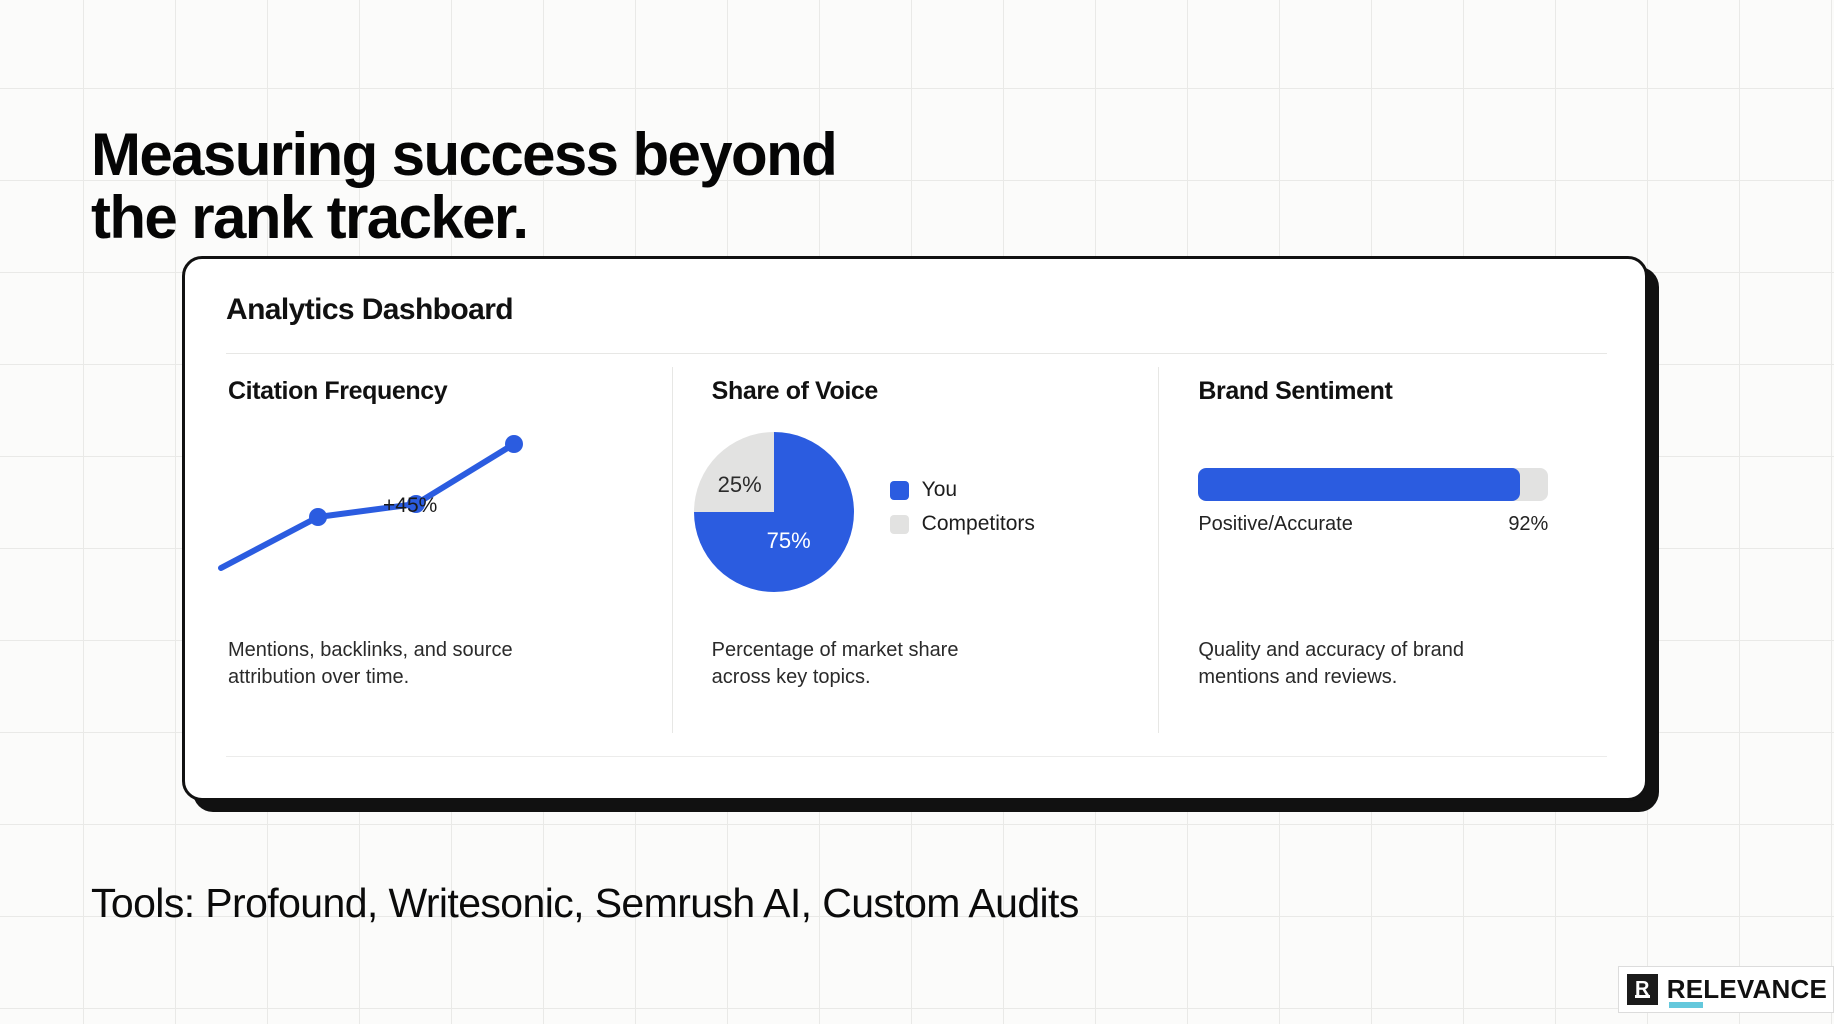 The image size is (1834, 1024). What do you see at coordinates (370, 309) in the screenshot?
I see `dashboard-title: Analytics Dashboard` at bounding box center [370, 309].